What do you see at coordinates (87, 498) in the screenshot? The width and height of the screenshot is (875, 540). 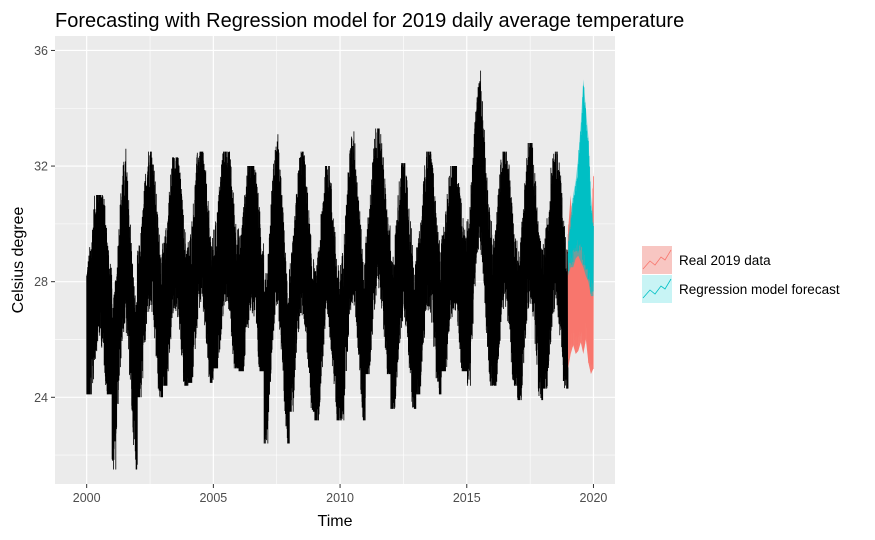 I see `x-tick-label: 2000` at bounding box center [87, 498].